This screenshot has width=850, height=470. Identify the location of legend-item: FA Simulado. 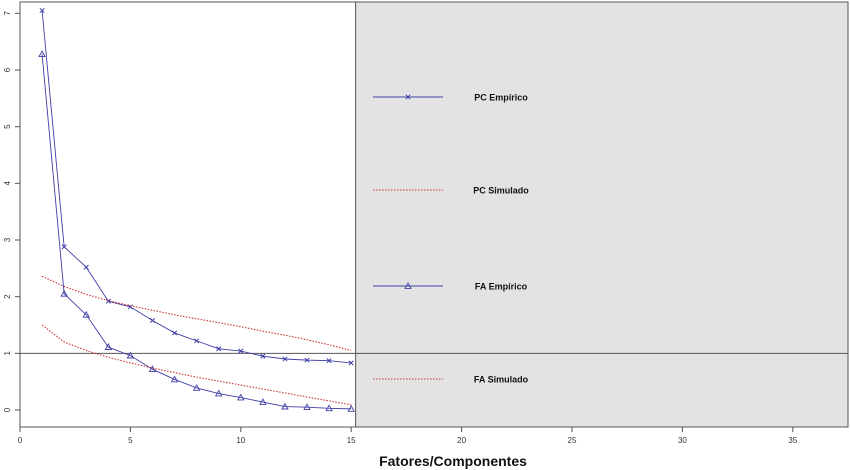
(451, 380).